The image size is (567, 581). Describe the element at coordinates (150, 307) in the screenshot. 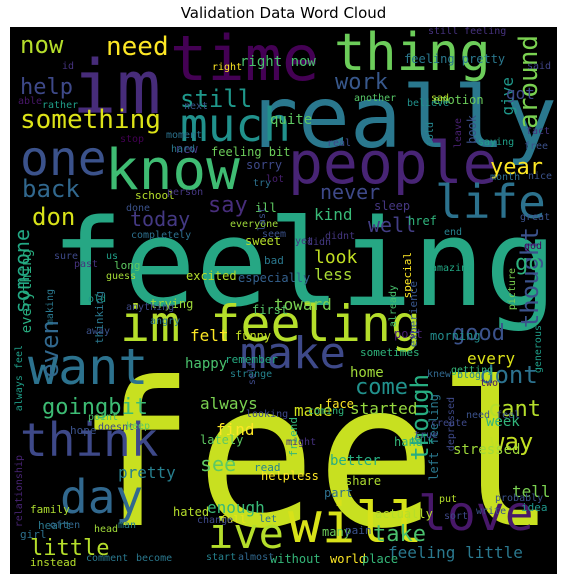

I see `word-anything: anything` at that location.